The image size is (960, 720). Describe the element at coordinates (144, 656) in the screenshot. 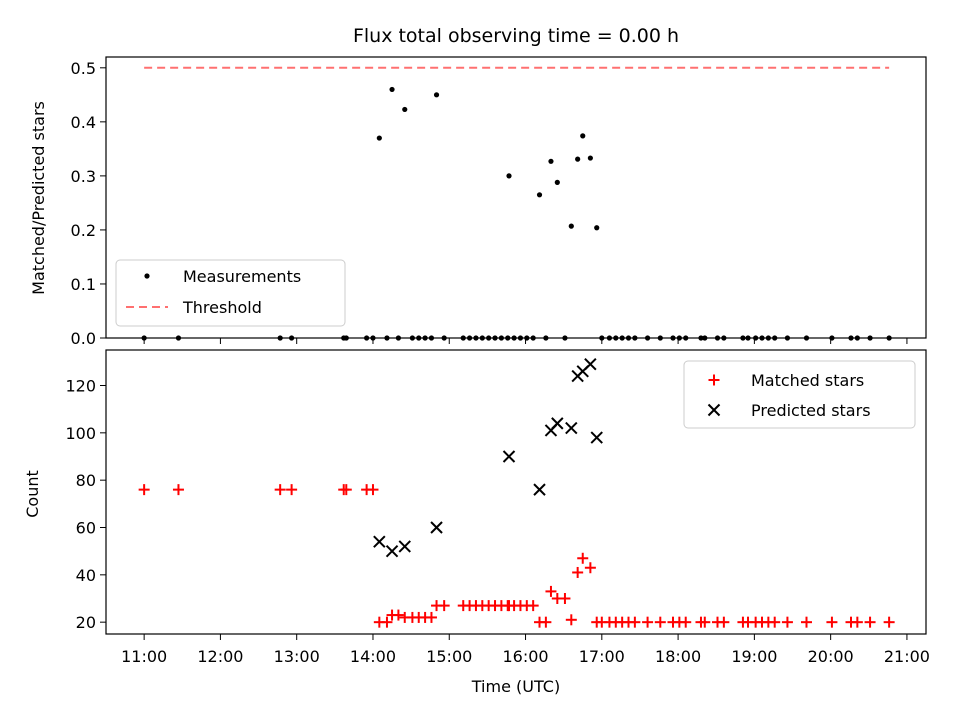

I see `bottom-chart-xtick-label: 11:00` at that location.